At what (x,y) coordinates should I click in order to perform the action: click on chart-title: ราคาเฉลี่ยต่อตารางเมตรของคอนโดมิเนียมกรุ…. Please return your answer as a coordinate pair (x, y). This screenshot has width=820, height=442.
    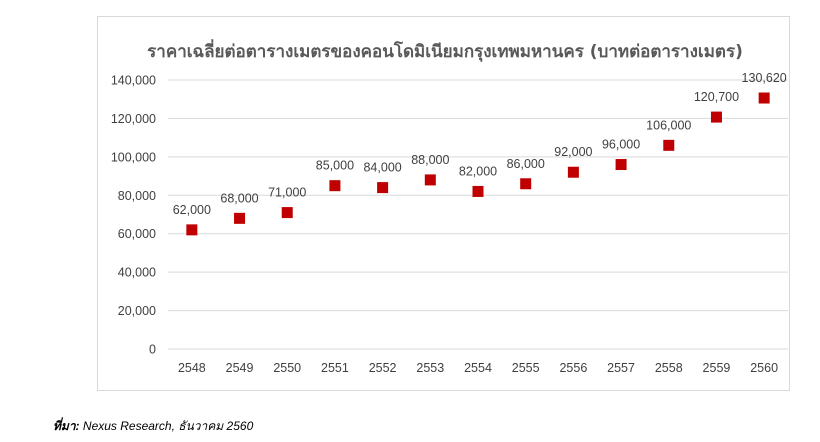
    Looking at the image, I should click on (445, 50).